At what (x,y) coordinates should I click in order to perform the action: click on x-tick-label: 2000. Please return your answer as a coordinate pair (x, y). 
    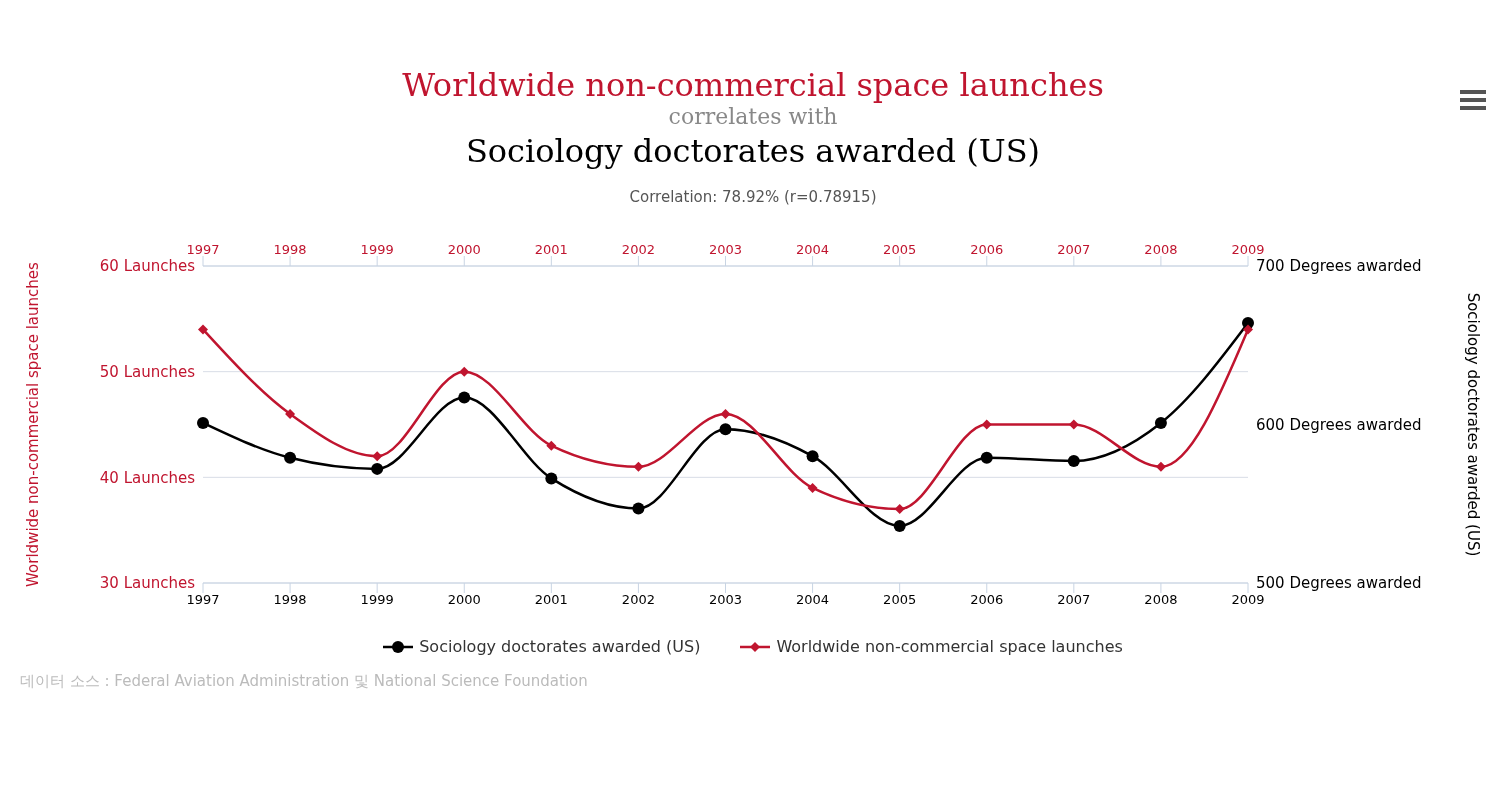
    Looking at the image, I should click on (464, 249).